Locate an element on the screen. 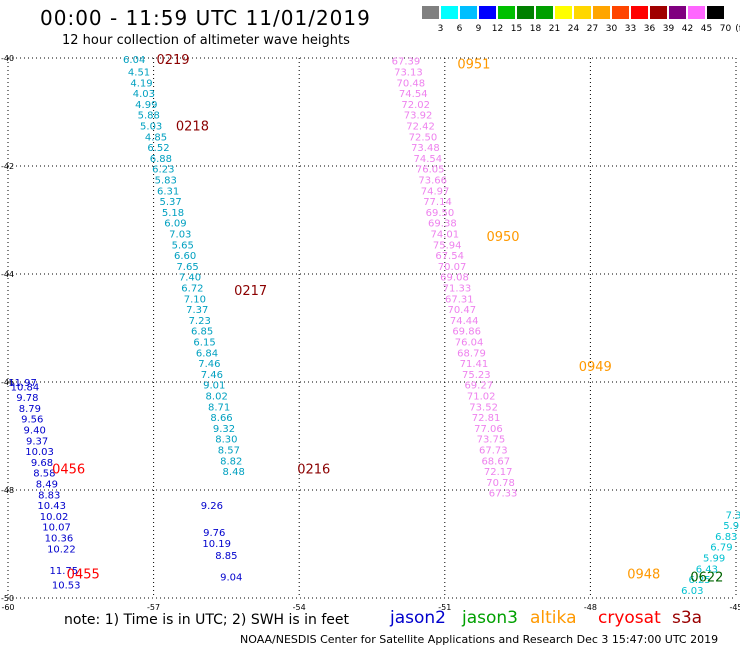  data-value-label: 7.3 is located at coordinates (733, 515).